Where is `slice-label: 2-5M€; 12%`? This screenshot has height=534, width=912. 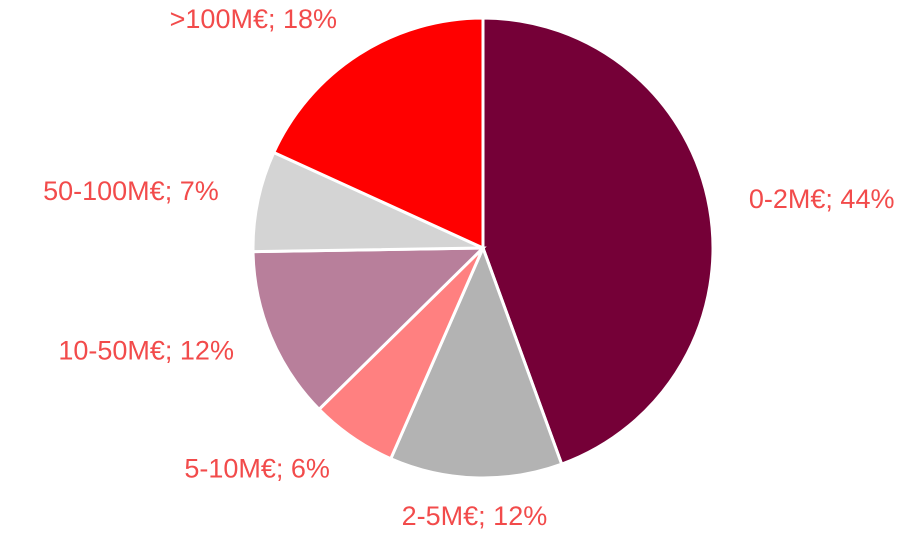 slice-label: 2-5M€; 12% is located at coordinates (475, 515).